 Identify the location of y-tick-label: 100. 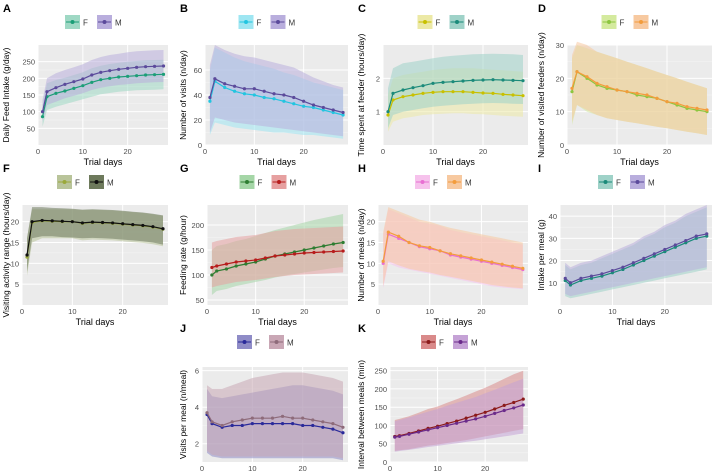
(28, 112).